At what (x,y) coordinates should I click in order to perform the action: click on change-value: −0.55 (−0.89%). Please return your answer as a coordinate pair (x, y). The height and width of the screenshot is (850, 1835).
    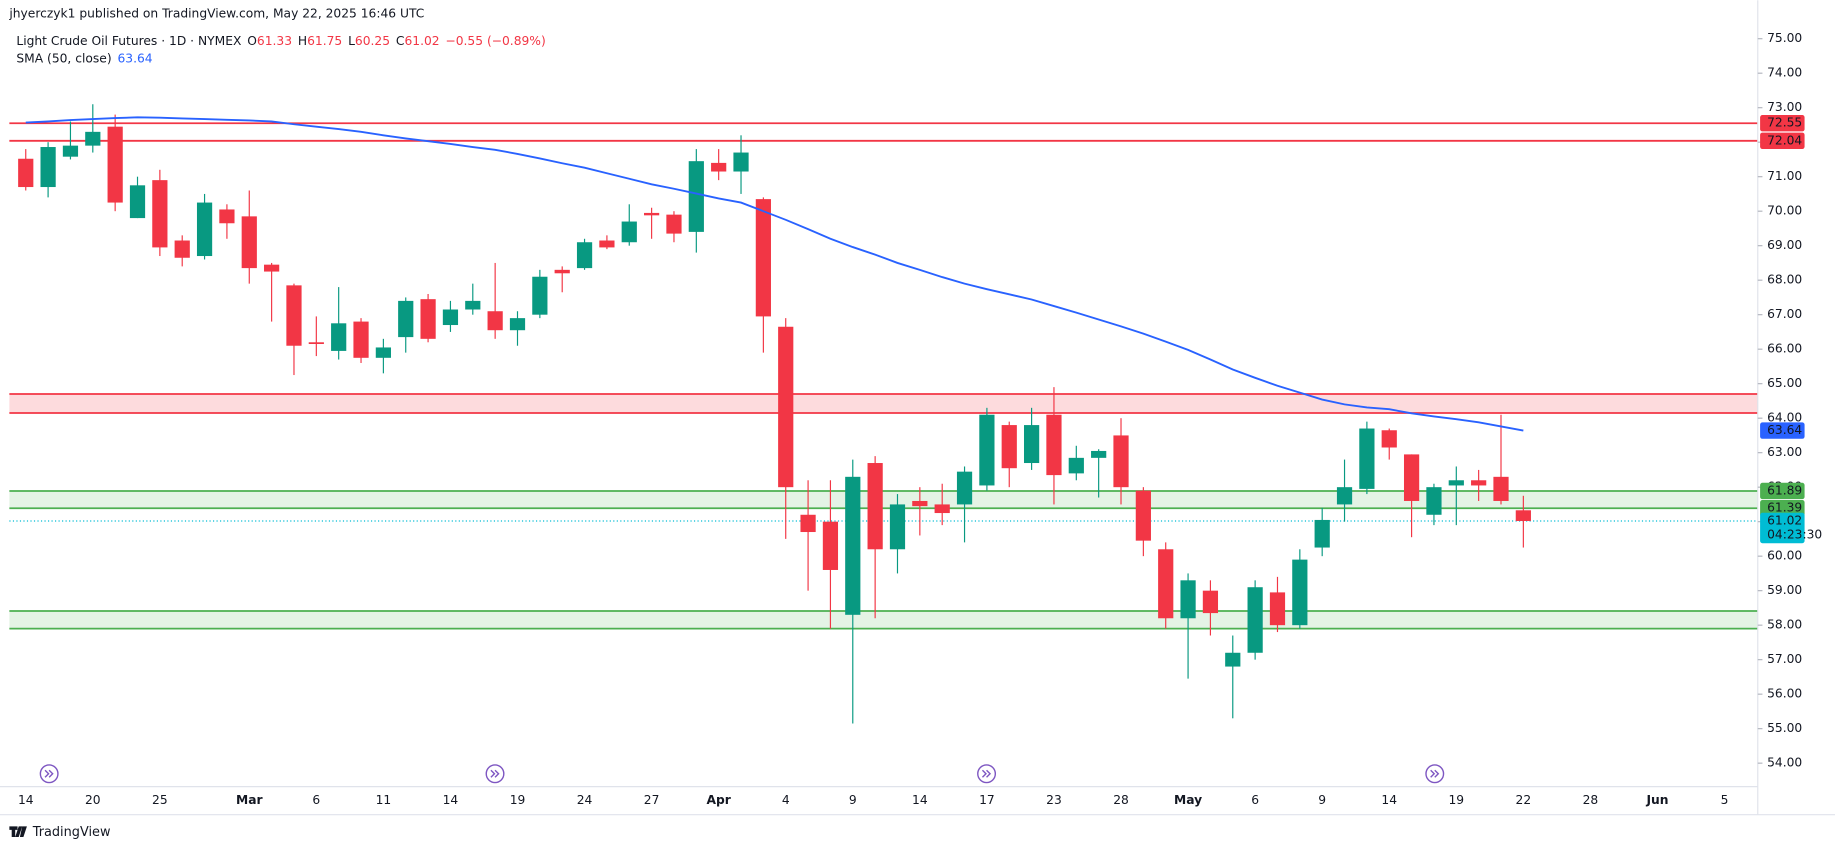
    Looking at the image, I should click on (495, 41).